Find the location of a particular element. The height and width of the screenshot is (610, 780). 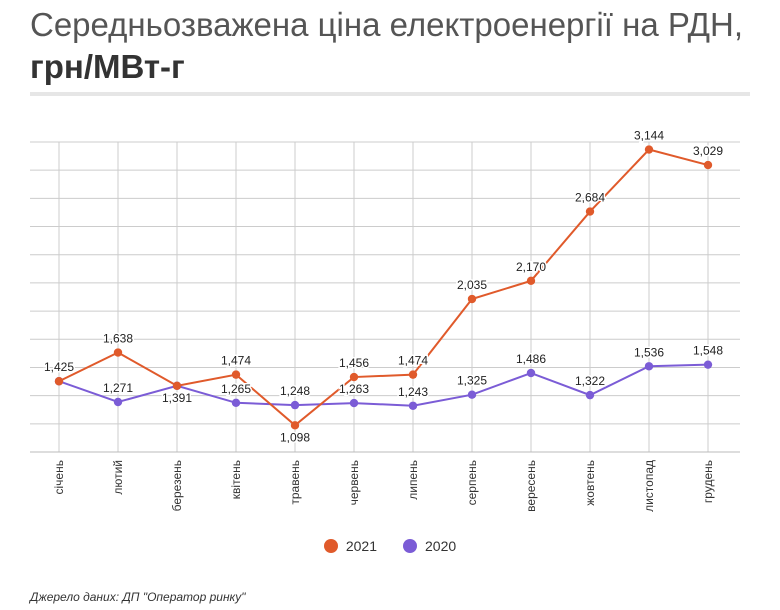

x-tick-label: жовтень is located at coordinates (590, 483).